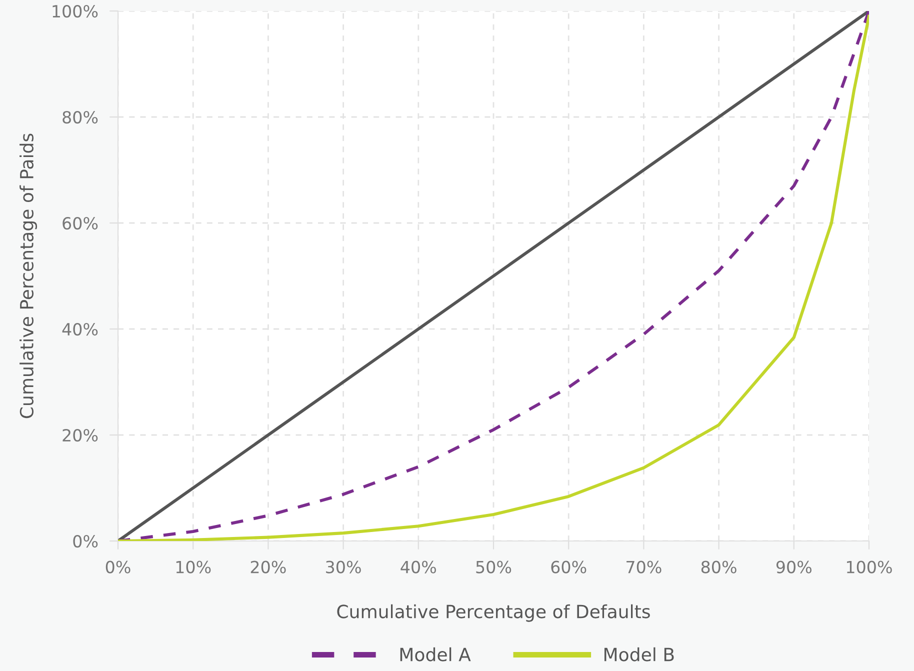 Image resolution: width=914 pixels, height=671 pixels. What do you see at coordinates (80, 435) in the screenshot?
I see `y-tick-label: 20%` at bounding box center [80, 435].